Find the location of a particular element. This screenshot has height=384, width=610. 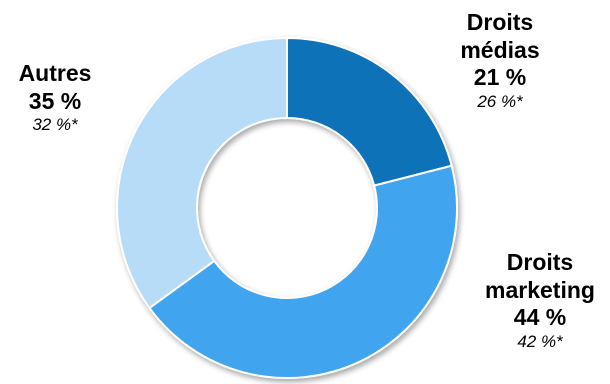

slice-previous-value: 26 %* is located at coordinates (500, 101).